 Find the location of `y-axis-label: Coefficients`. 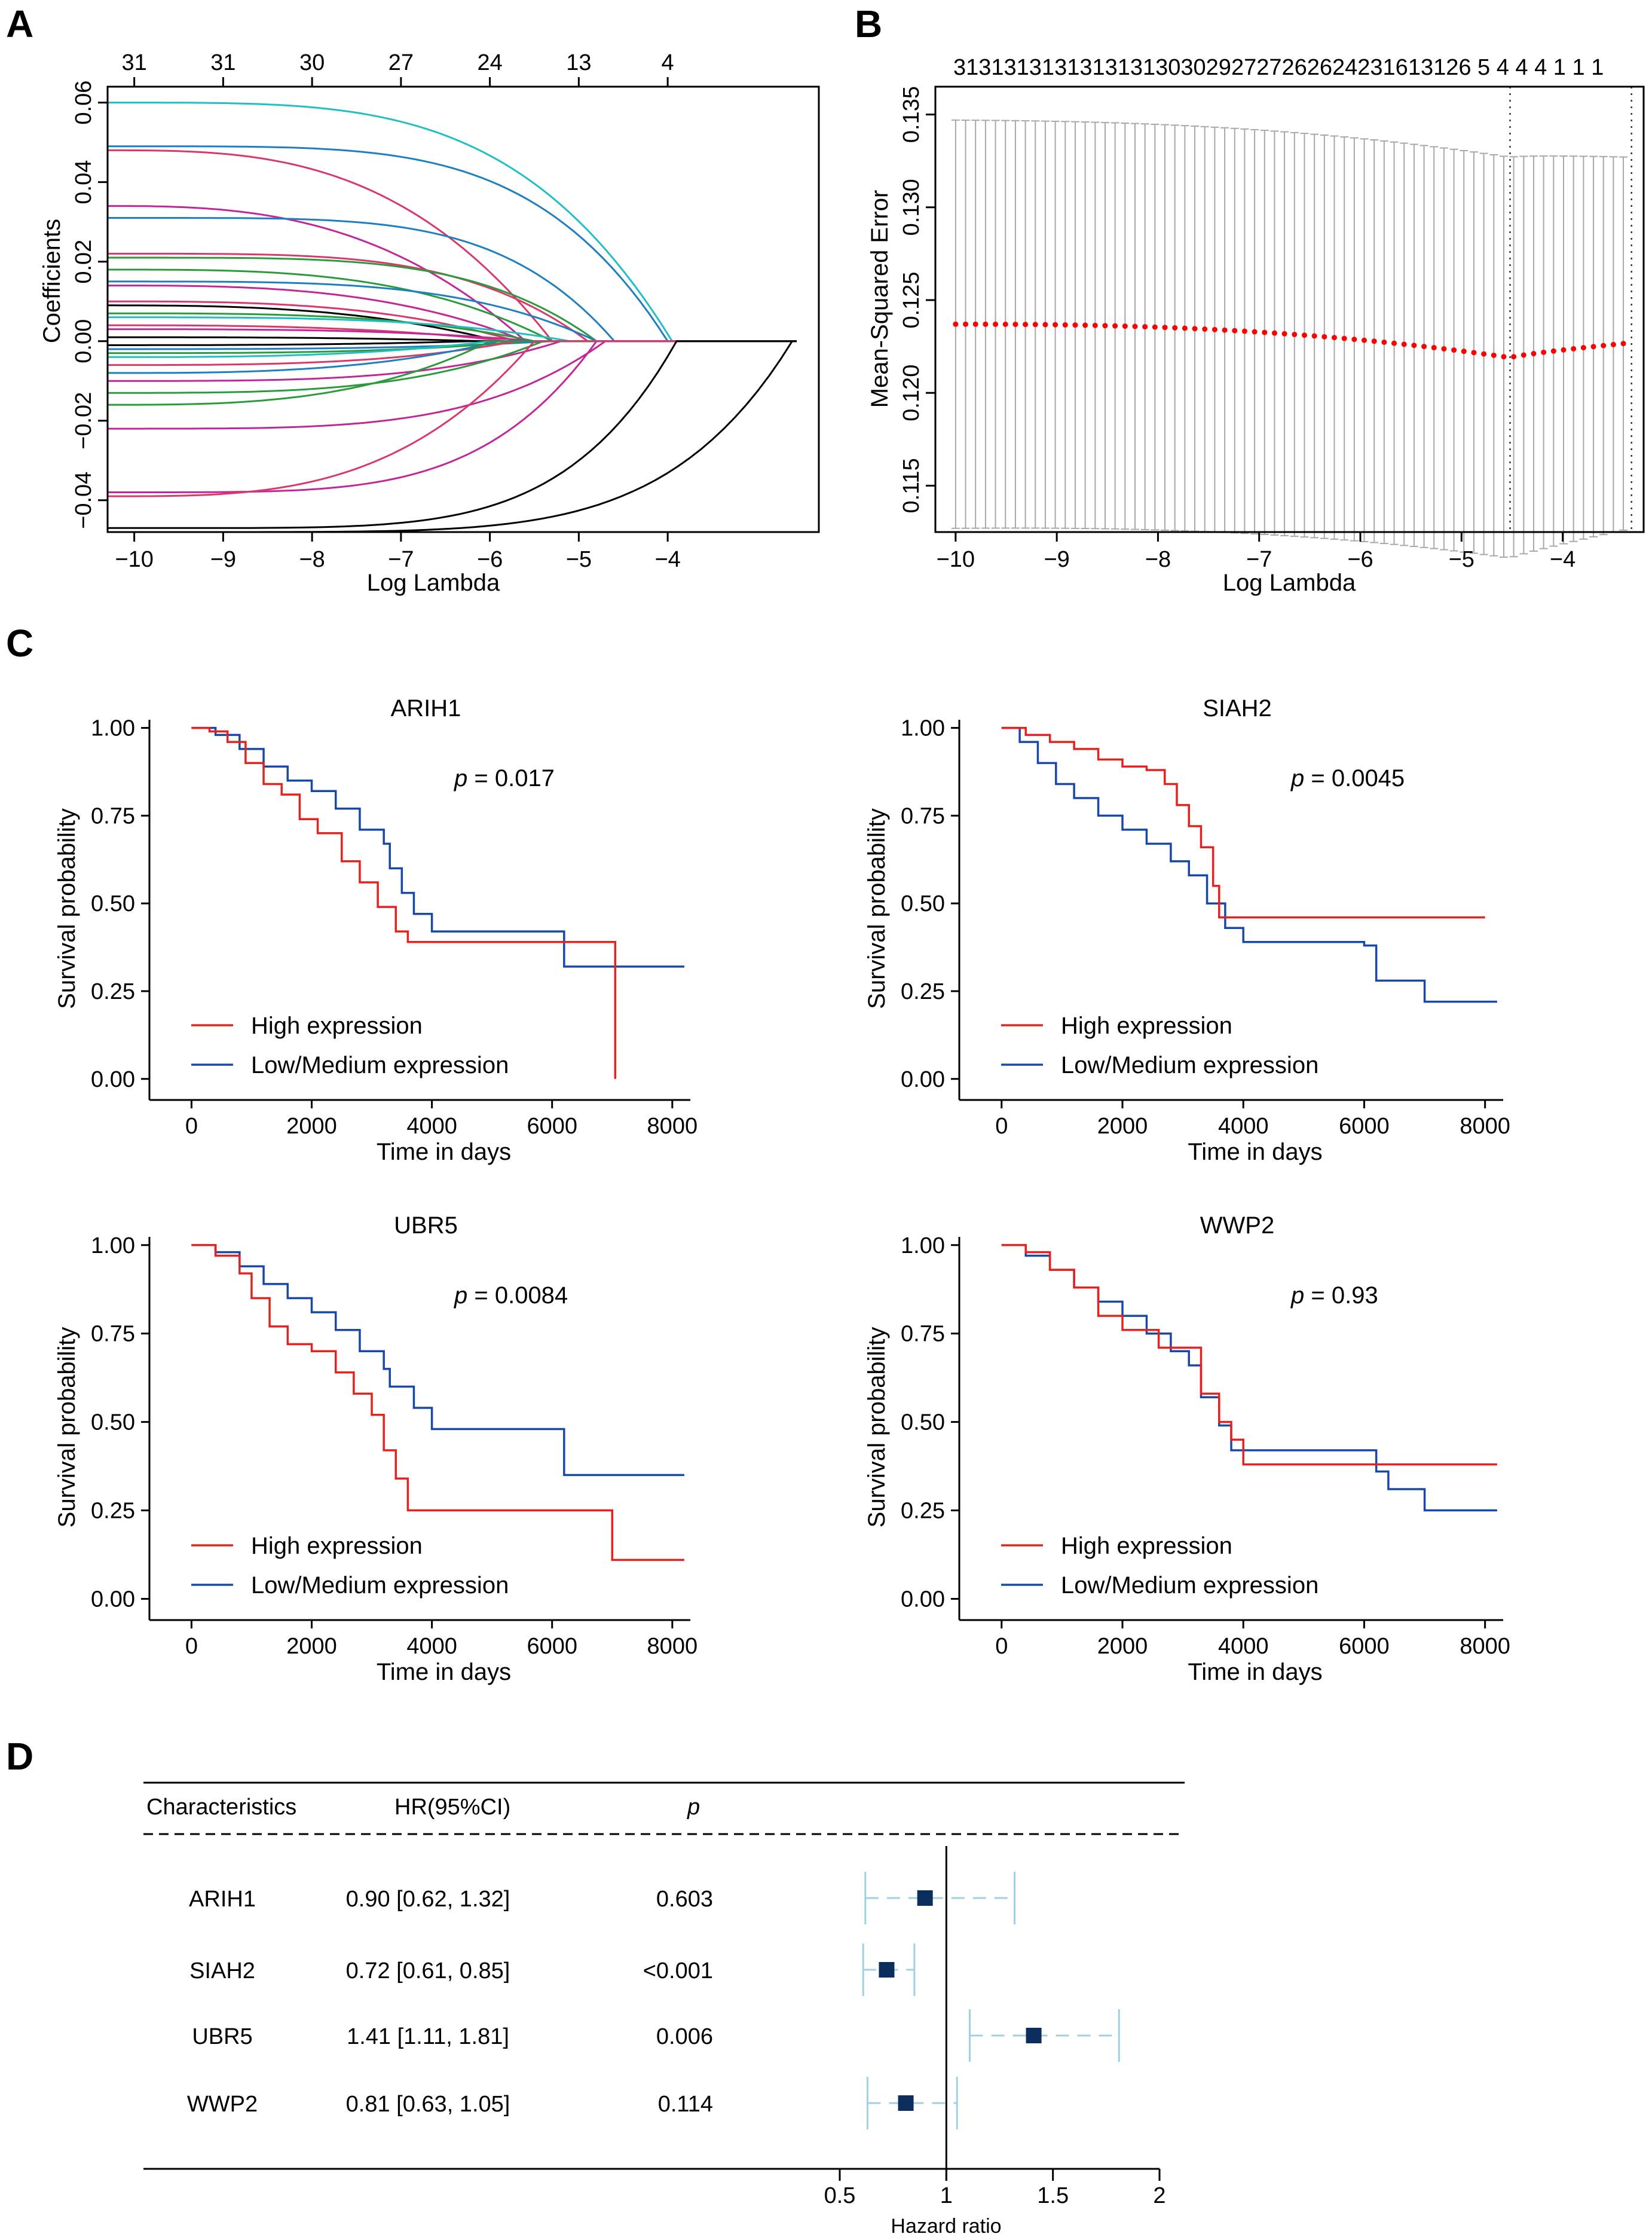

y-axis-label: Coefficients is located at coordinates (52, 281).